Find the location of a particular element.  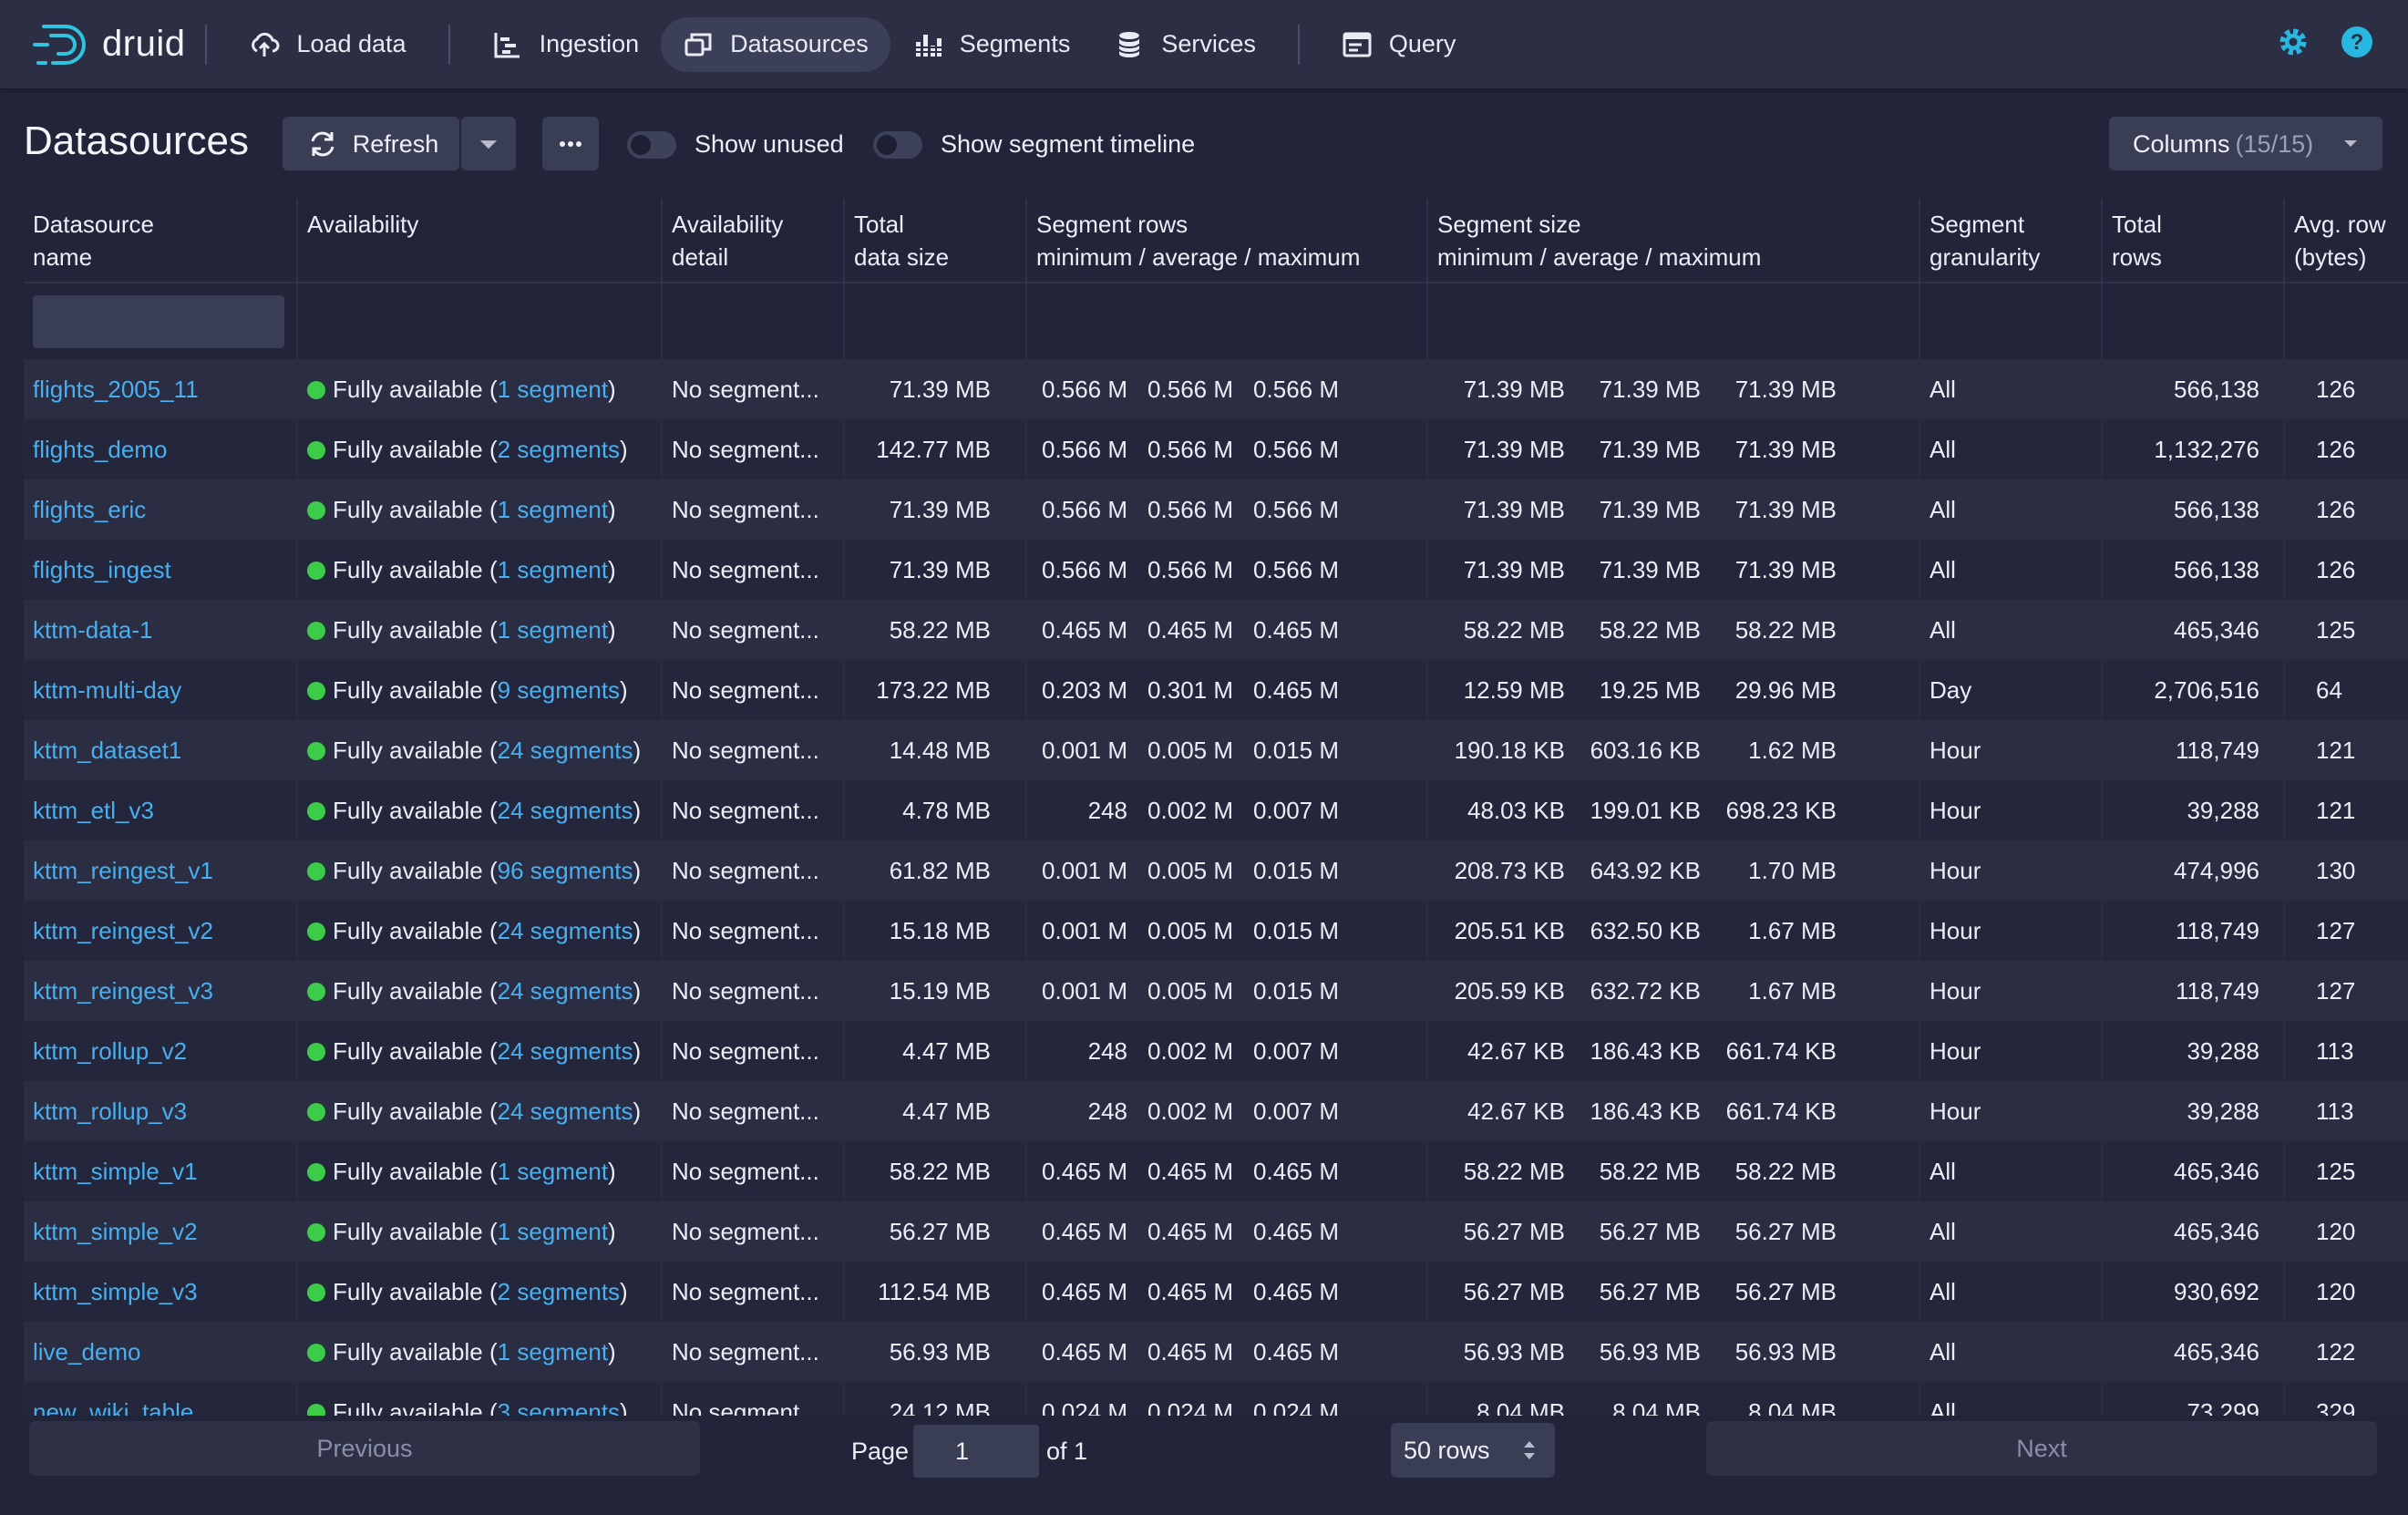

segment-size-min: 58.22 MB is located at coordinates (1514, 1171).